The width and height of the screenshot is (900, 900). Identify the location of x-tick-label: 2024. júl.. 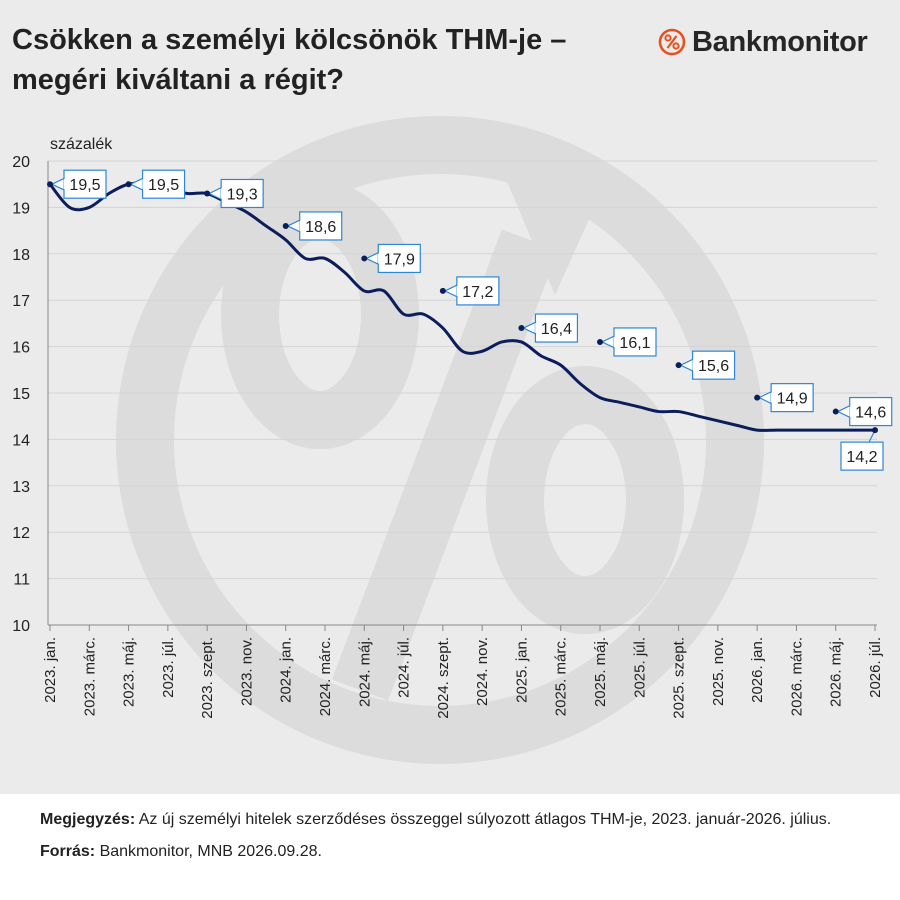
(404, 667).